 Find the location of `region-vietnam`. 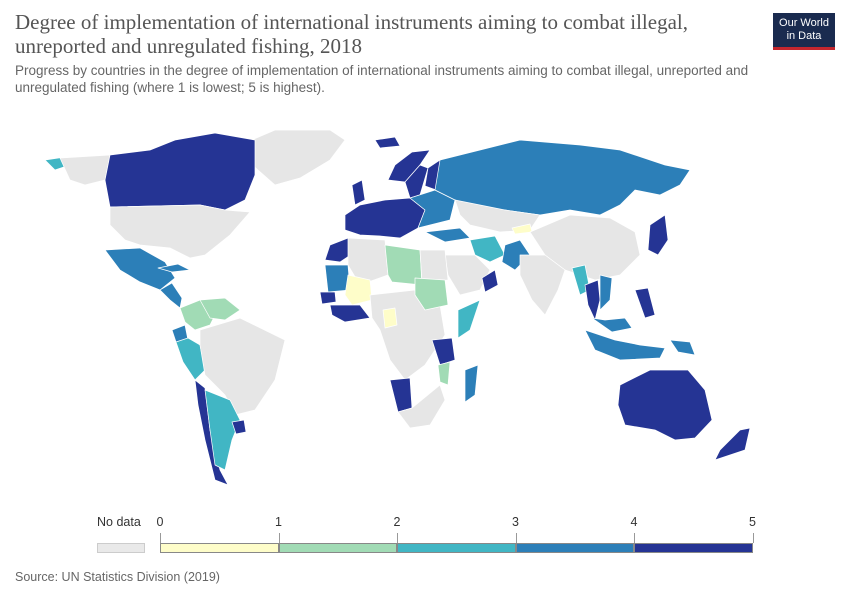

region-vietnam is located at coordinates (606, 292).